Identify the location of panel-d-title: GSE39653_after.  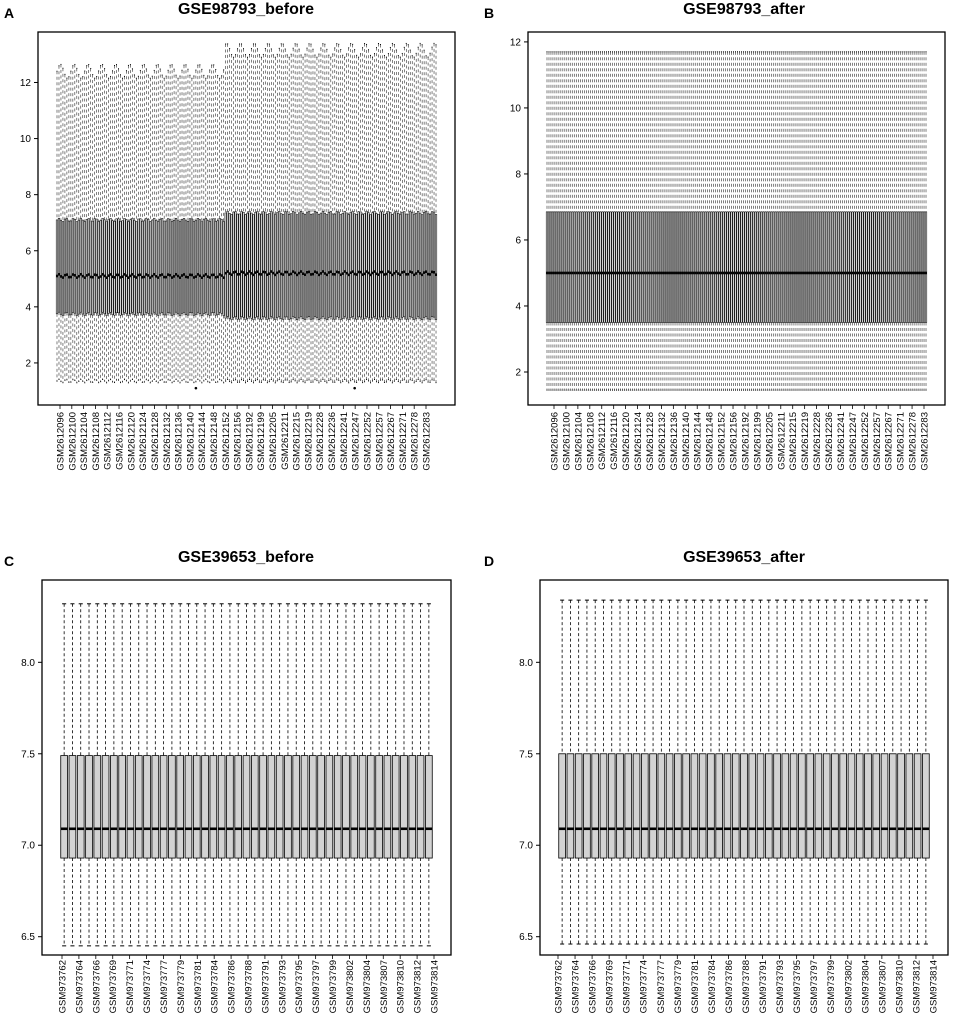
(744, 557).